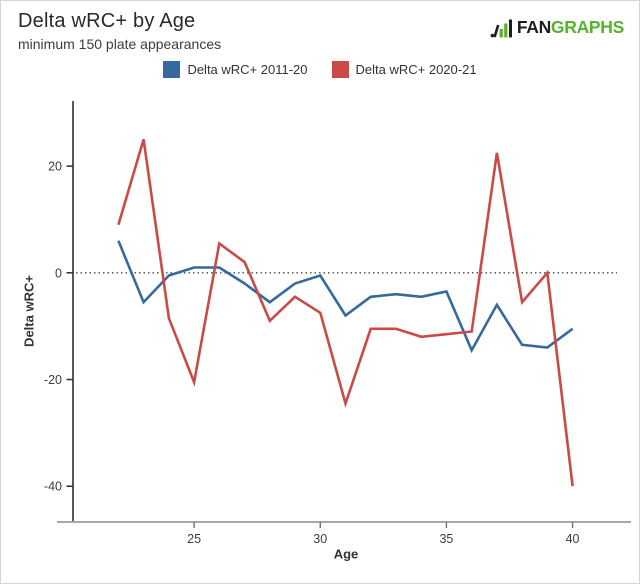 The height and width of the screenshot is (584, 640). Describe the element at coordinates (55, 167) in the screenshot. I see `y-tick-label: 20` at that location.